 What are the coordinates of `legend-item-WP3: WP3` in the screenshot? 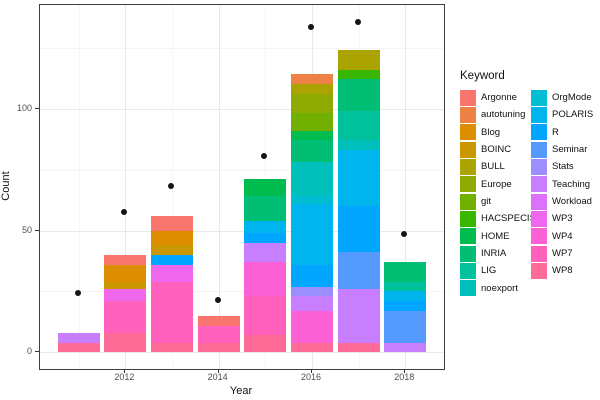 It's located at (562, 218).